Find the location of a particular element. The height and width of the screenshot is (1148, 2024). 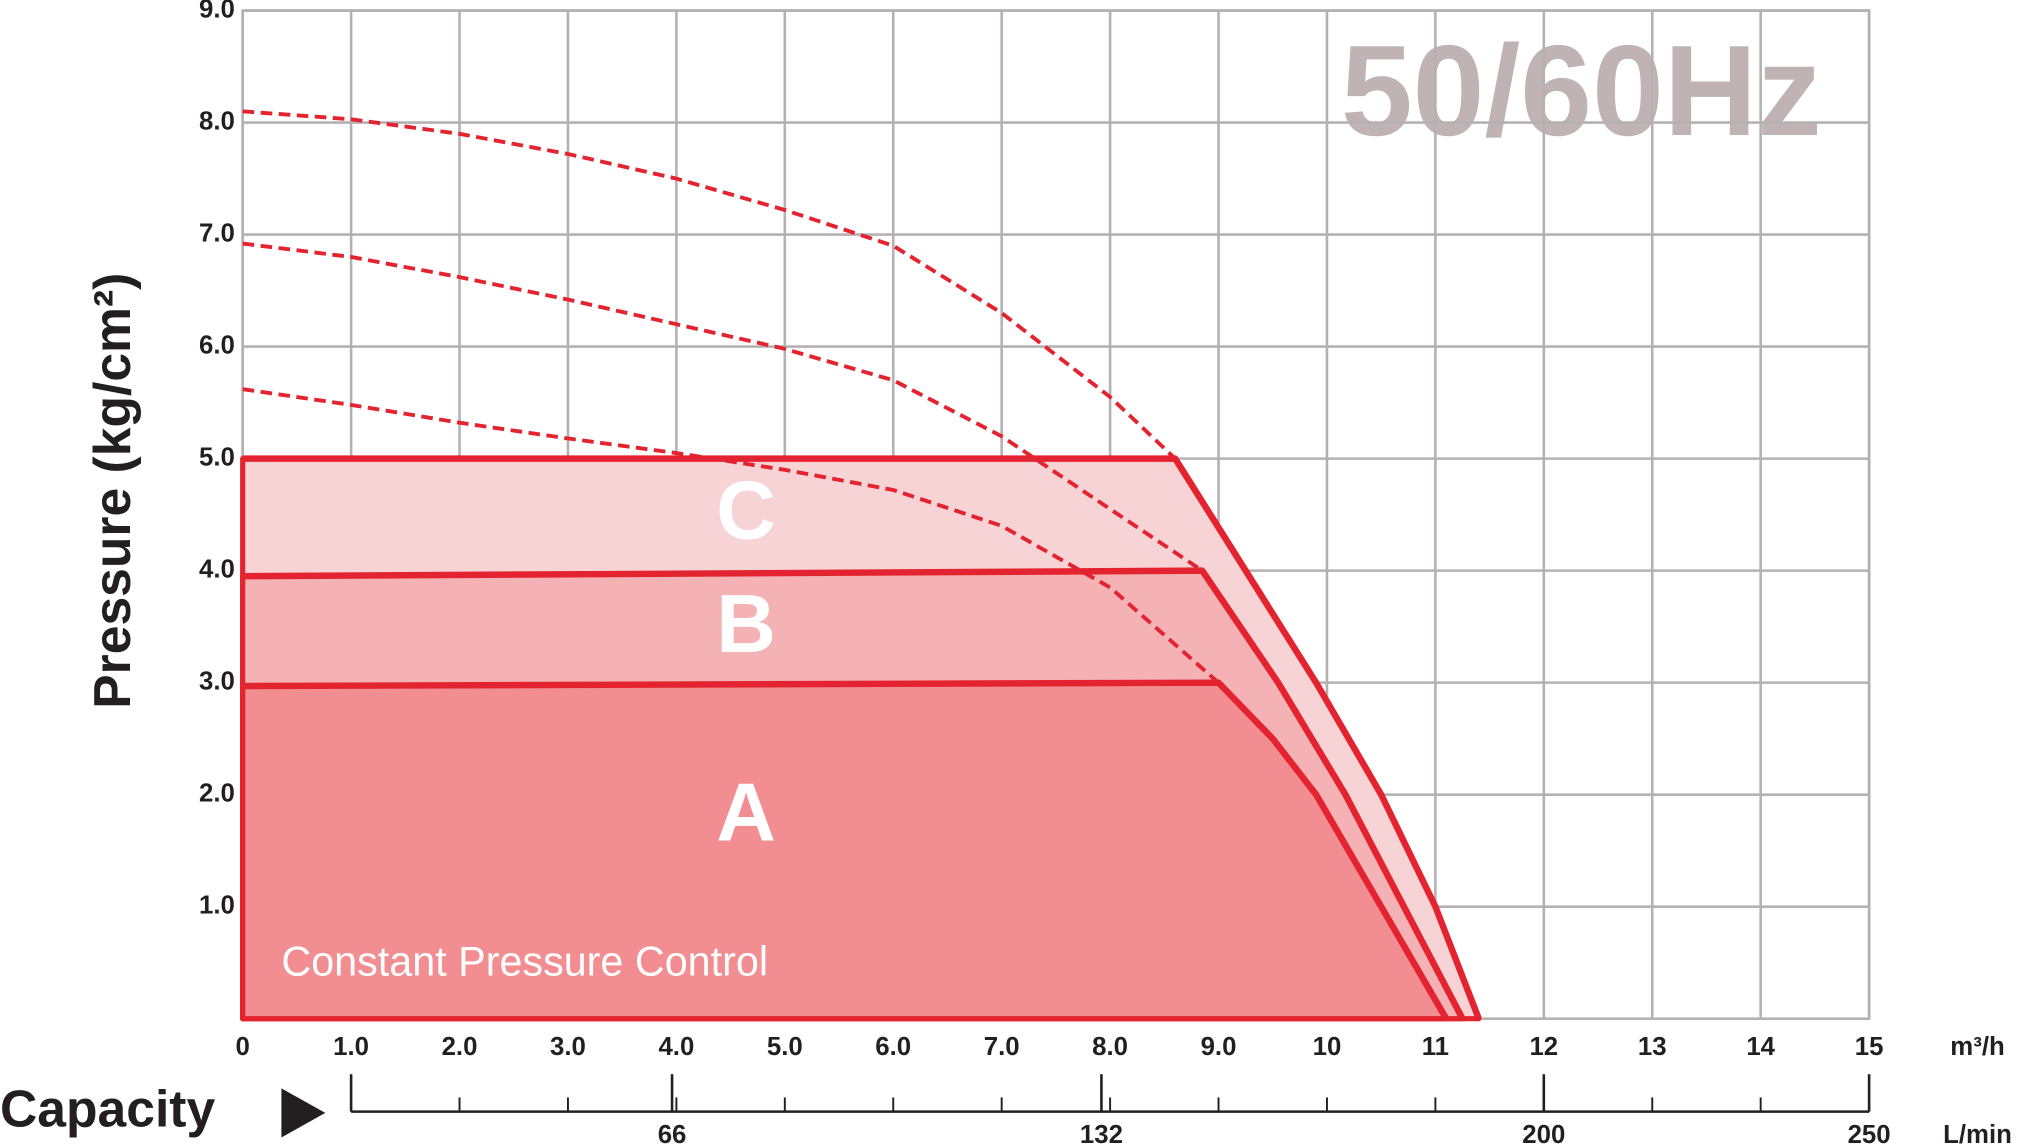

region-label: A is located at coordinates (746, 811).